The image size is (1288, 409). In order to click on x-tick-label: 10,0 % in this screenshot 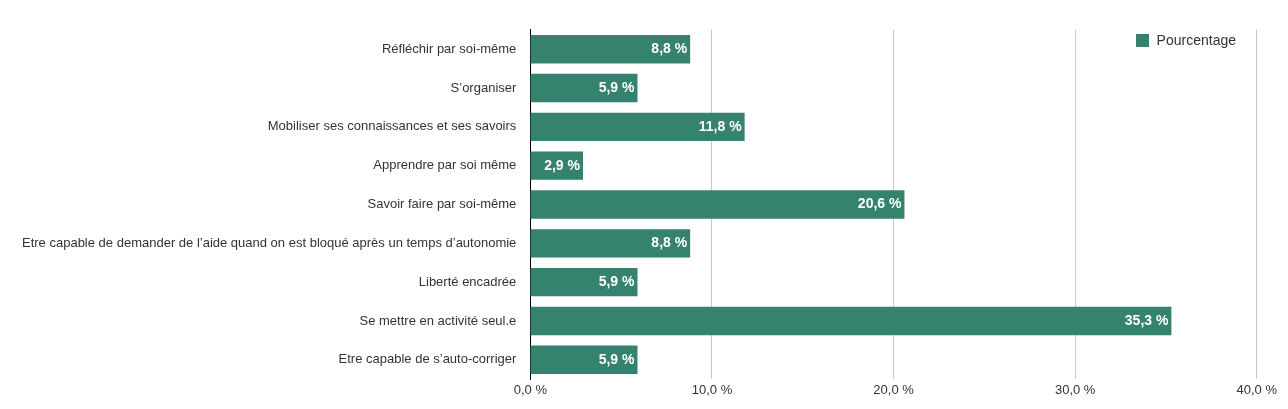, I will do `click(712, 389)`.